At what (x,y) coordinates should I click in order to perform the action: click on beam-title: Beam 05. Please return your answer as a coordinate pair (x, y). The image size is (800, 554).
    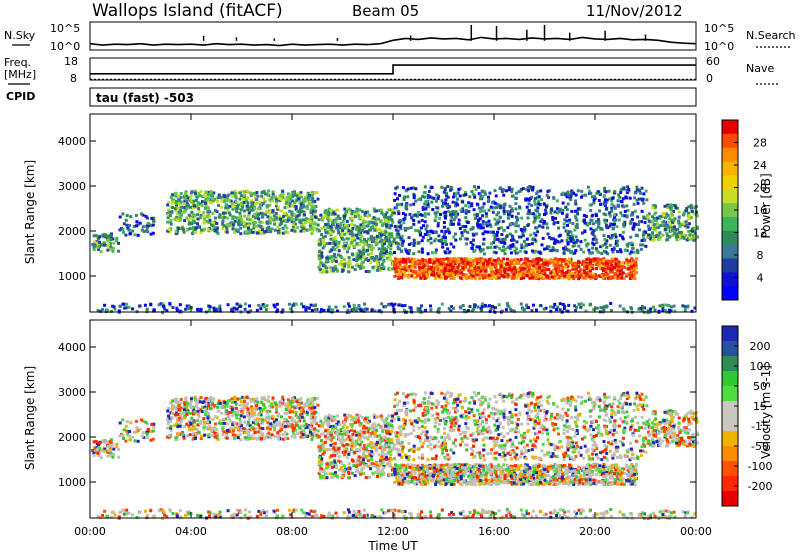
    Looking at the image, I should click on (385, 11).